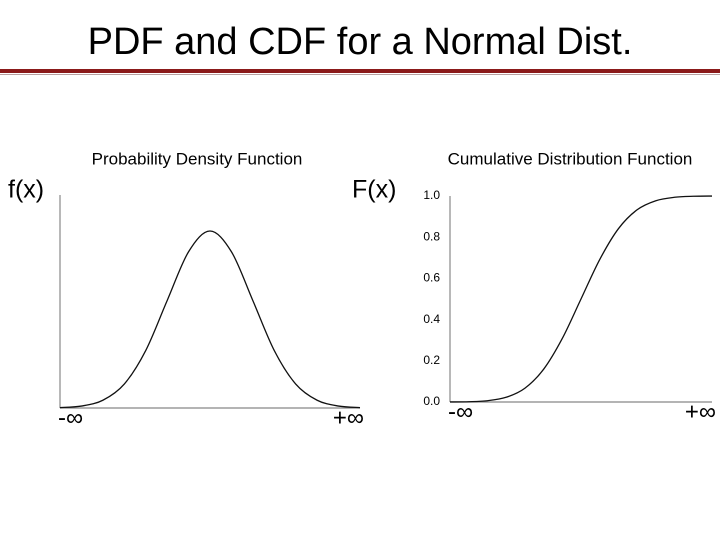 This screenshot has width=720, height=539. I want to click on y-axis-label: f(x), so click(26, 190).